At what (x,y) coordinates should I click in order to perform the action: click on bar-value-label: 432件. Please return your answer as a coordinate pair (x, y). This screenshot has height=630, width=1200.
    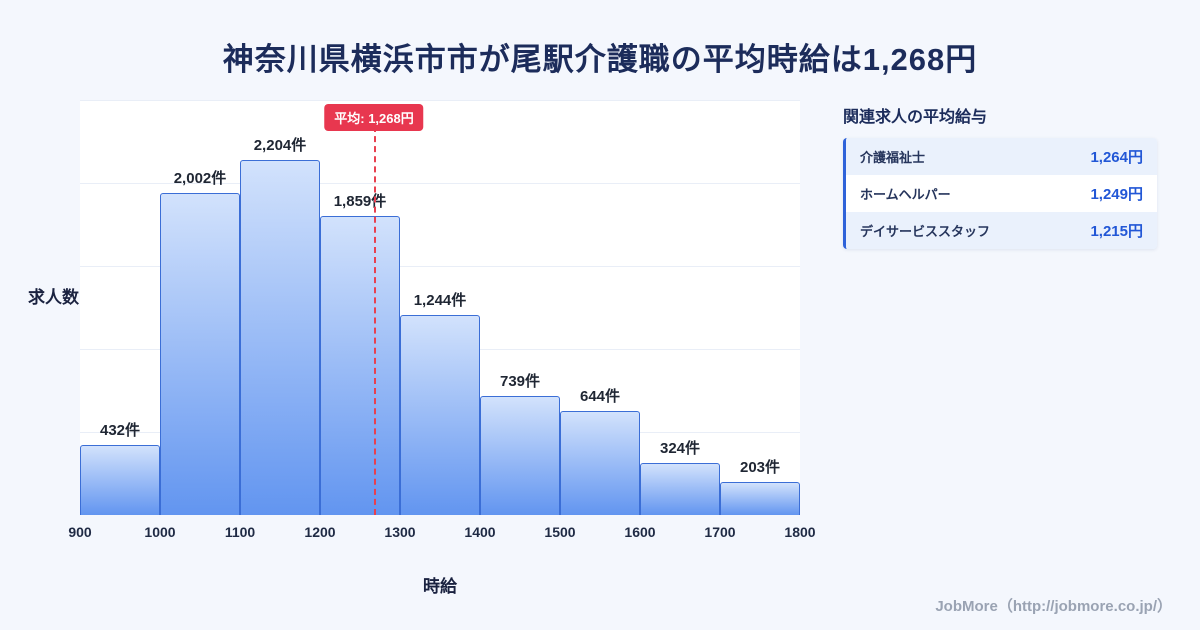
    Looking at the image, I should click on (120, 430).